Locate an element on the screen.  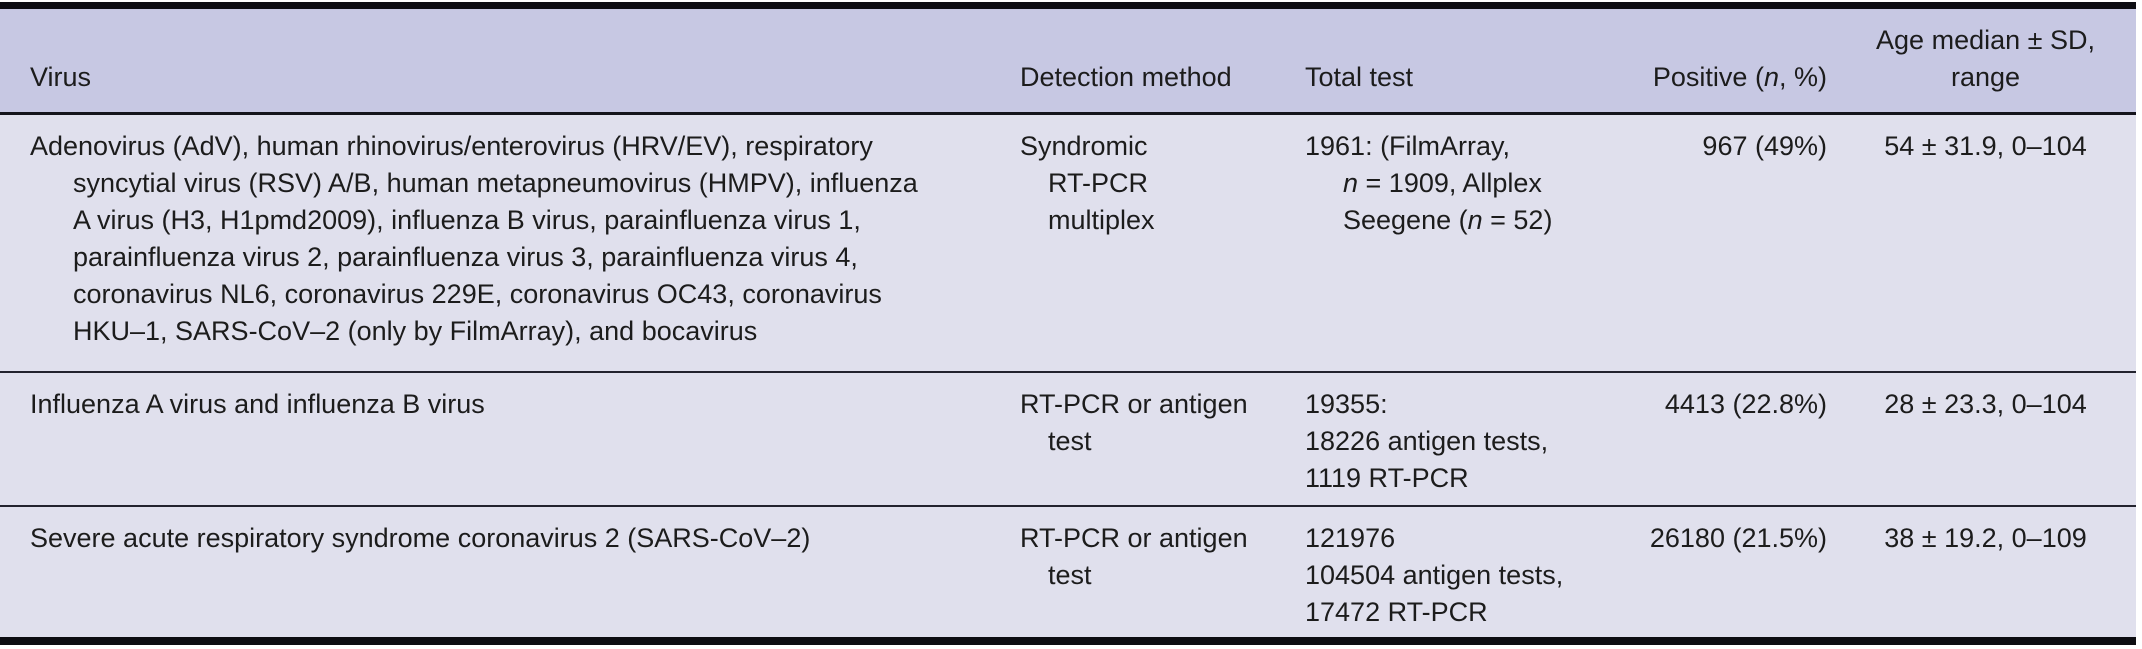
table-bottom-border is located at coordinates (1068, 641).